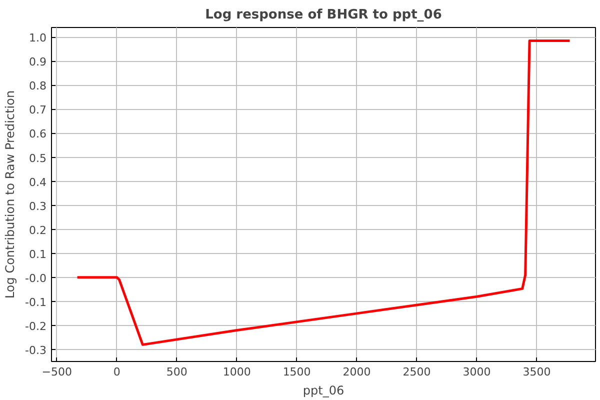 The width and height of the screenshot is (600, 400). Describe the element at coordinates (38, 158) in the screenshot. I see `y-tick-label: 0.5` at that location.